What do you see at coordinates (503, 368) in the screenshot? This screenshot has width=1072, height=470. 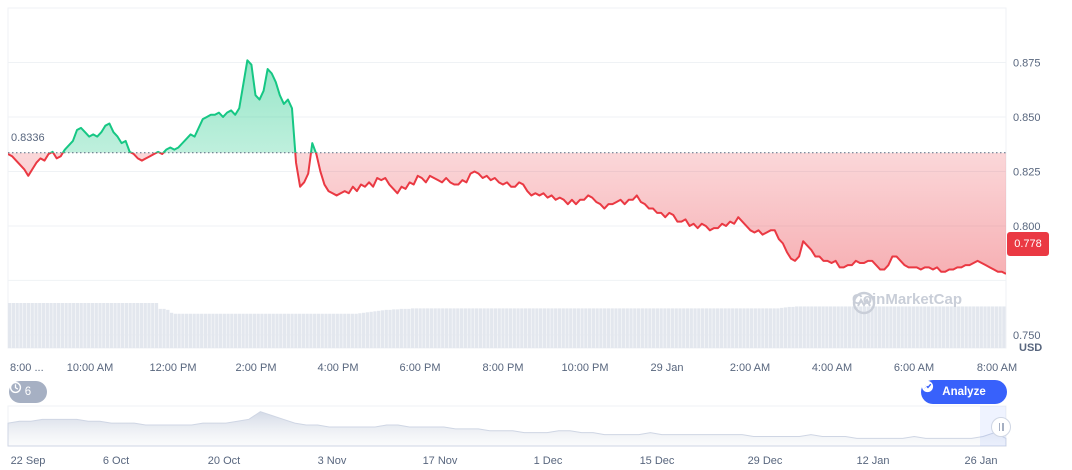 I see `x-tick-label: 8:00 PM` at bounding box center [503, 368].